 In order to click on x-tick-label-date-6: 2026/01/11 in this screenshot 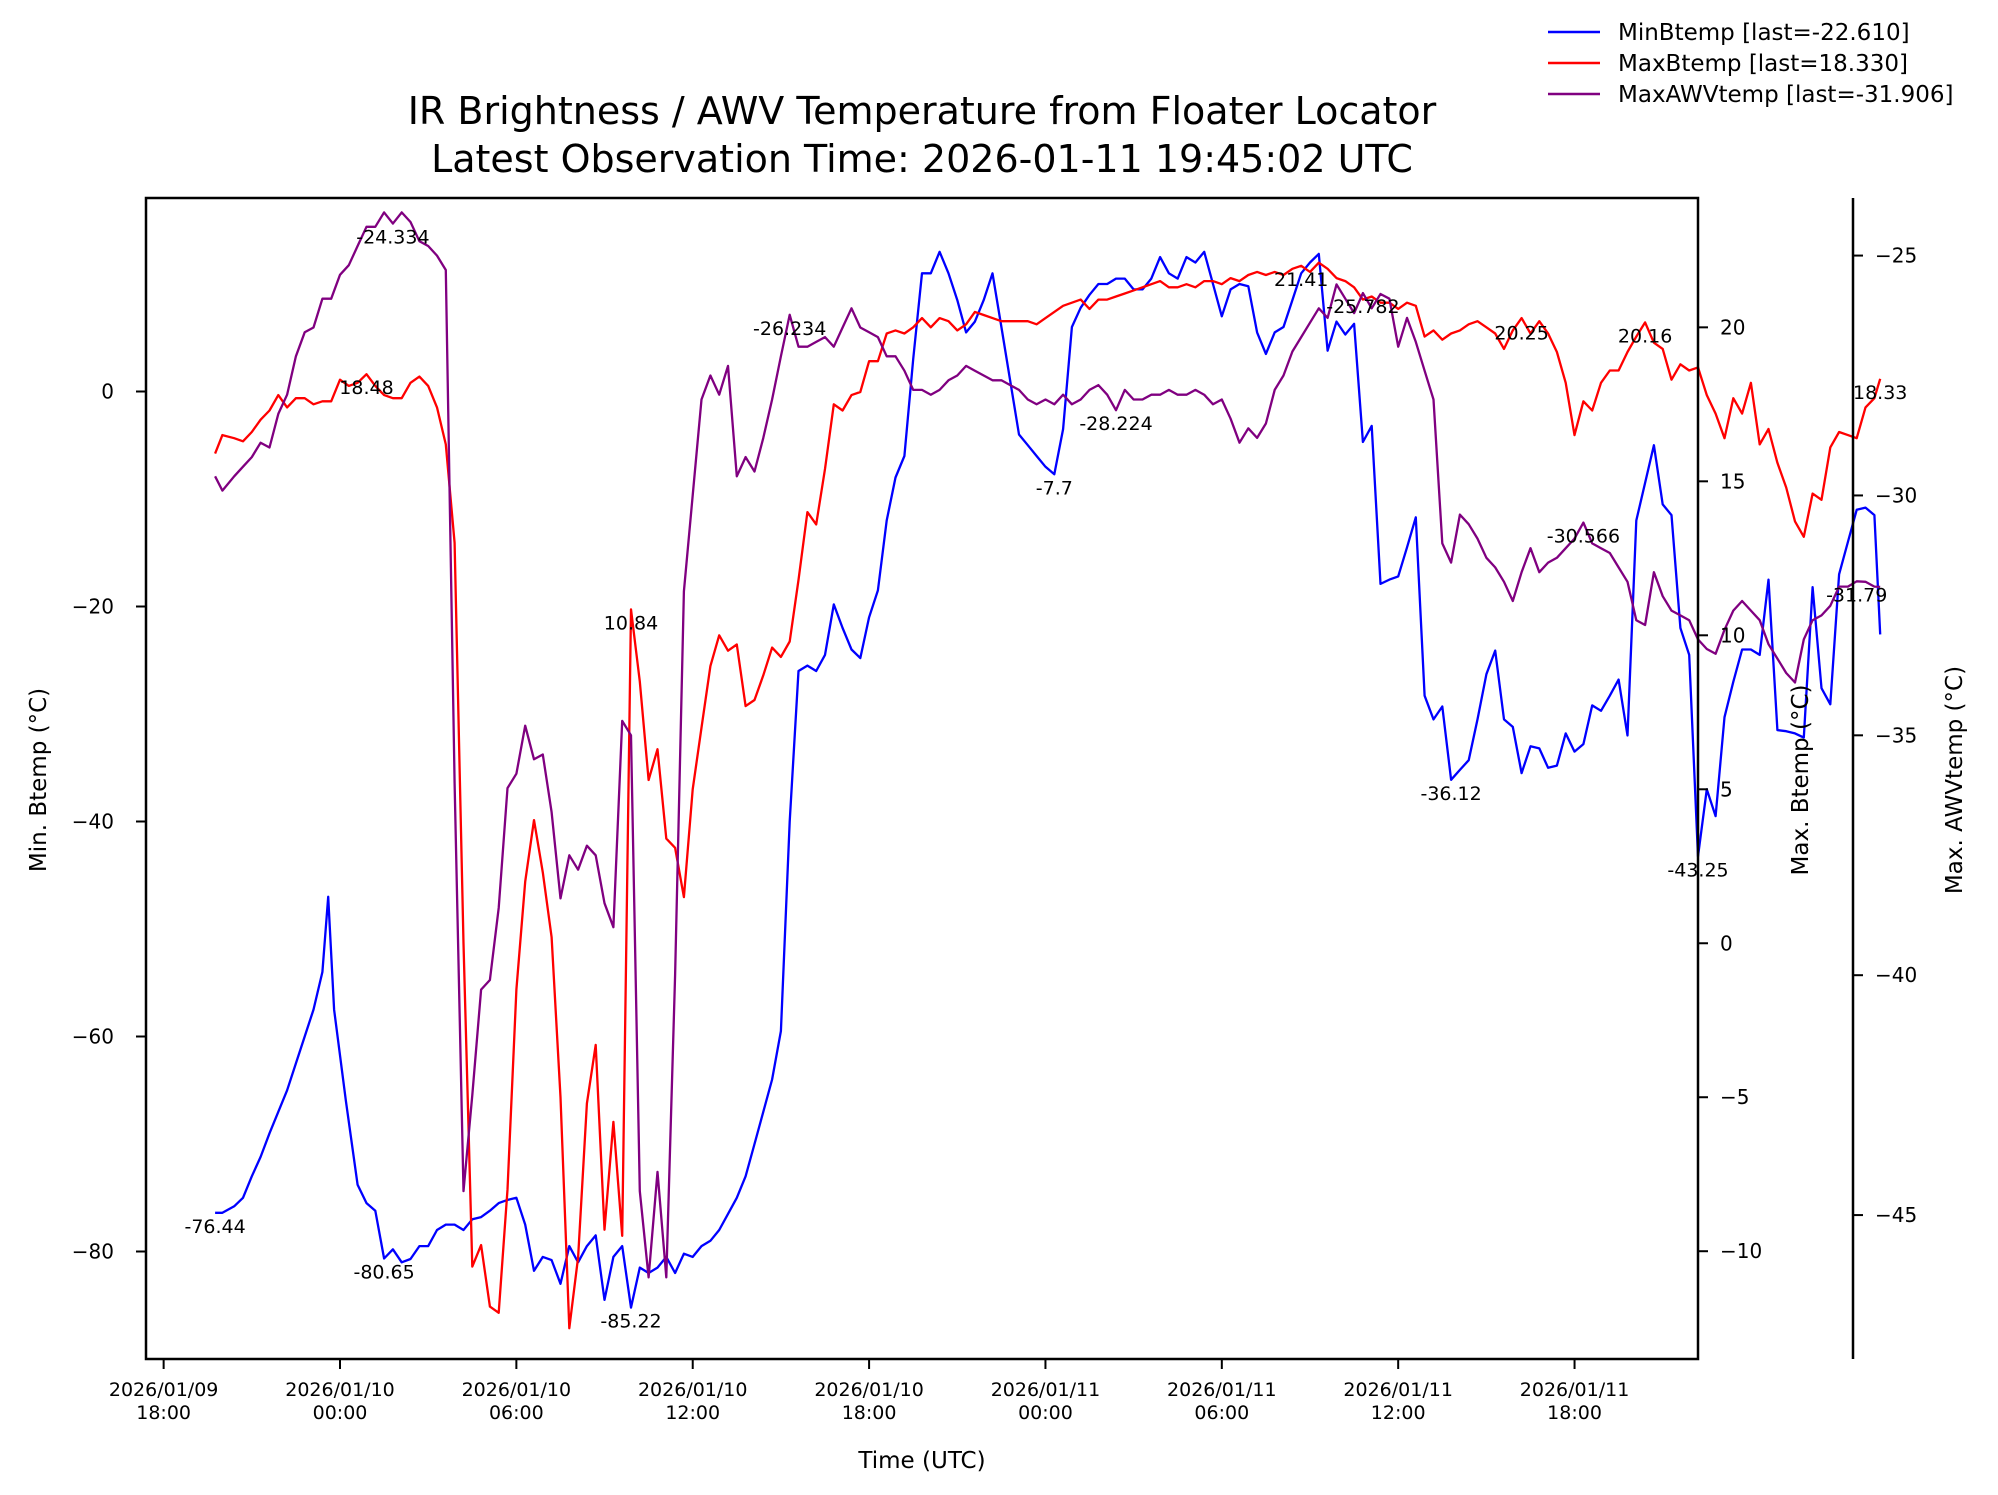, I will do `click(1222, 1390)`.